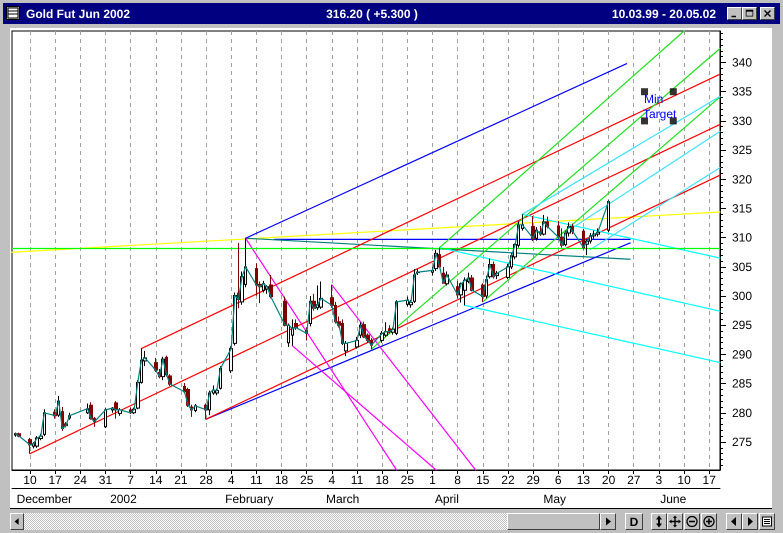  Describe the element at coordinates (181, 480) in the screenshot. I see `x-tick-label: 21` at that location.